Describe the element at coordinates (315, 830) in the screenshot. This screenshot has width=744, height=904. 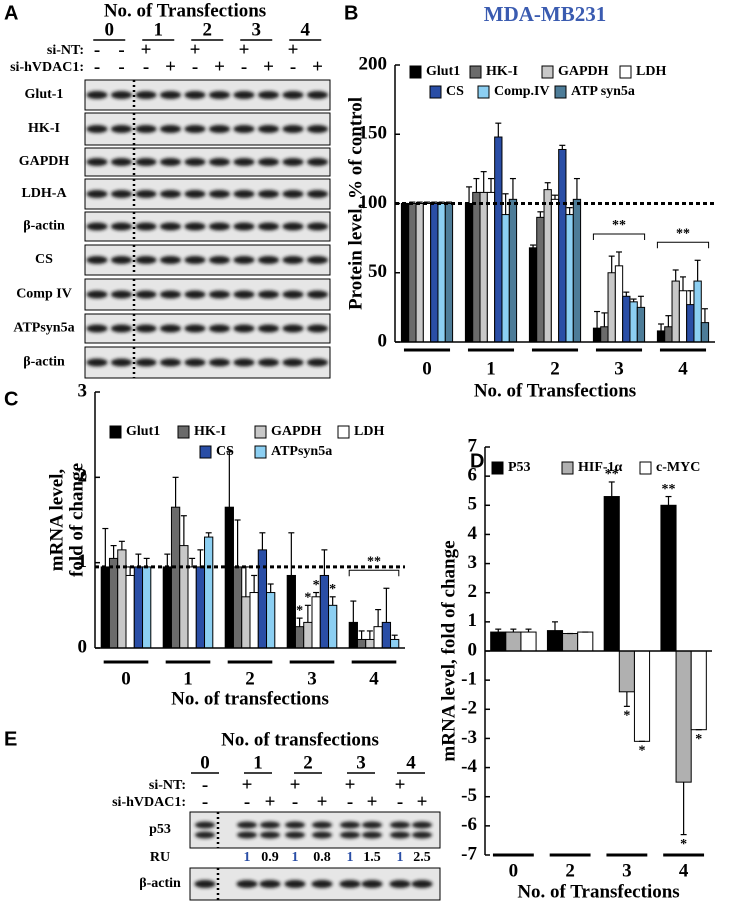
I see `blot-box` at that location.